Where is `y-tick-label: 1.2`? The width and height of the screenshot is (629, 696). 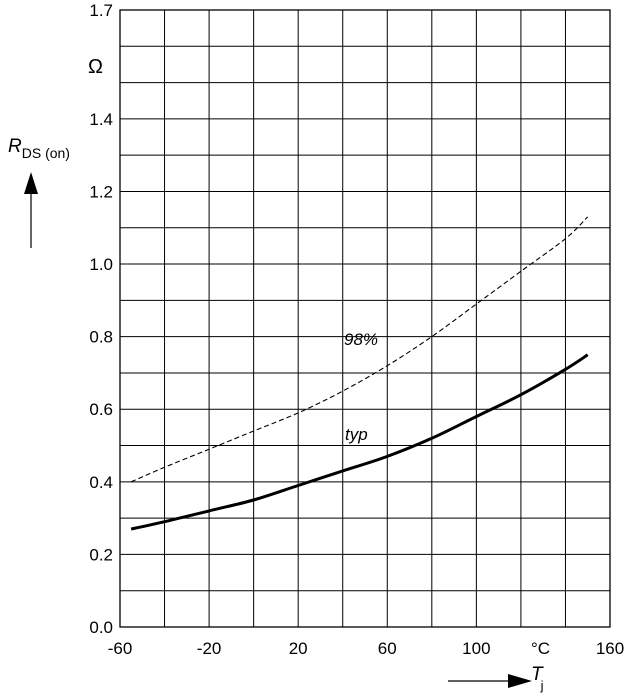 y-tick-label: 1.2 is located at coordinates (101, 191).